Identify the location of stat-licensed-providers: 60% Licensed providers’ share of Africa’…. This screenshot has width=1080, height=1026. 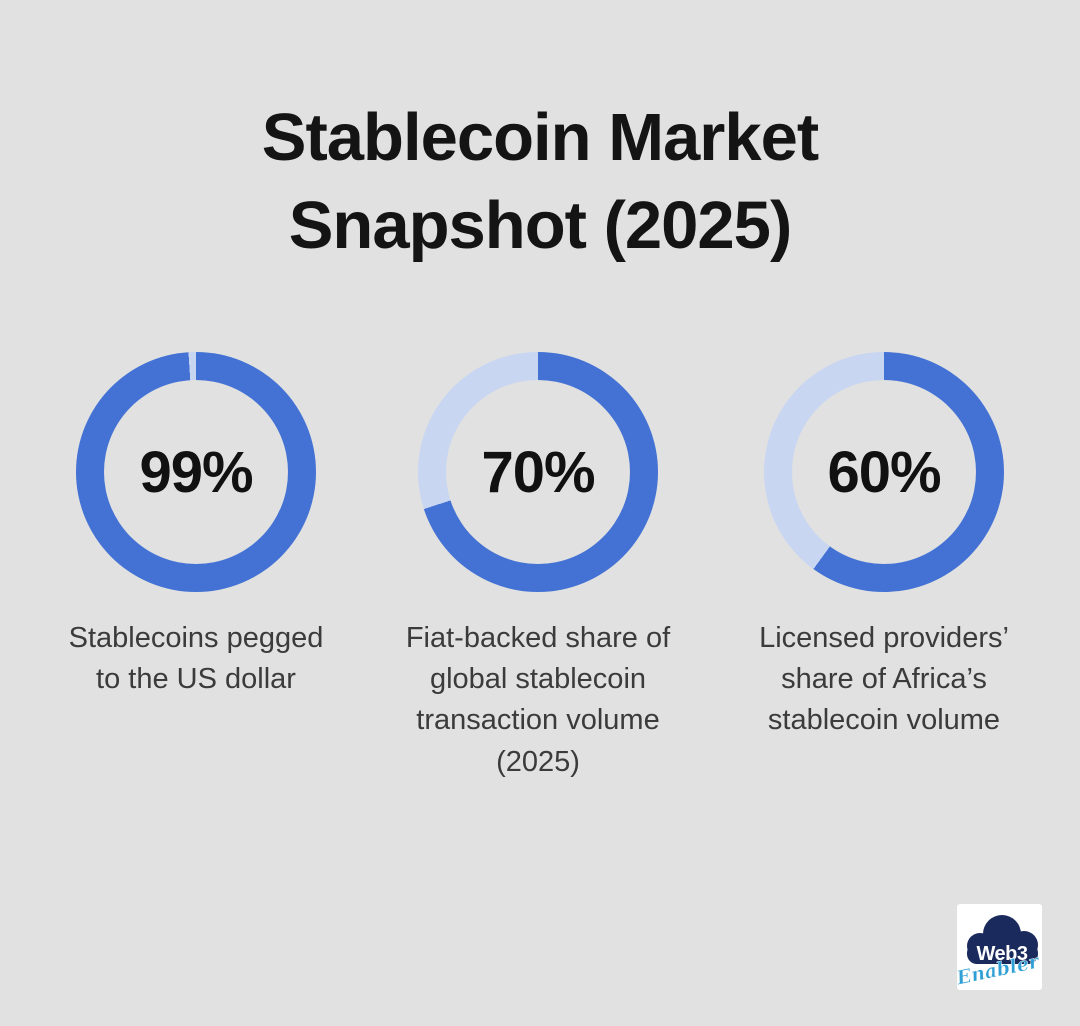
(884, 547).